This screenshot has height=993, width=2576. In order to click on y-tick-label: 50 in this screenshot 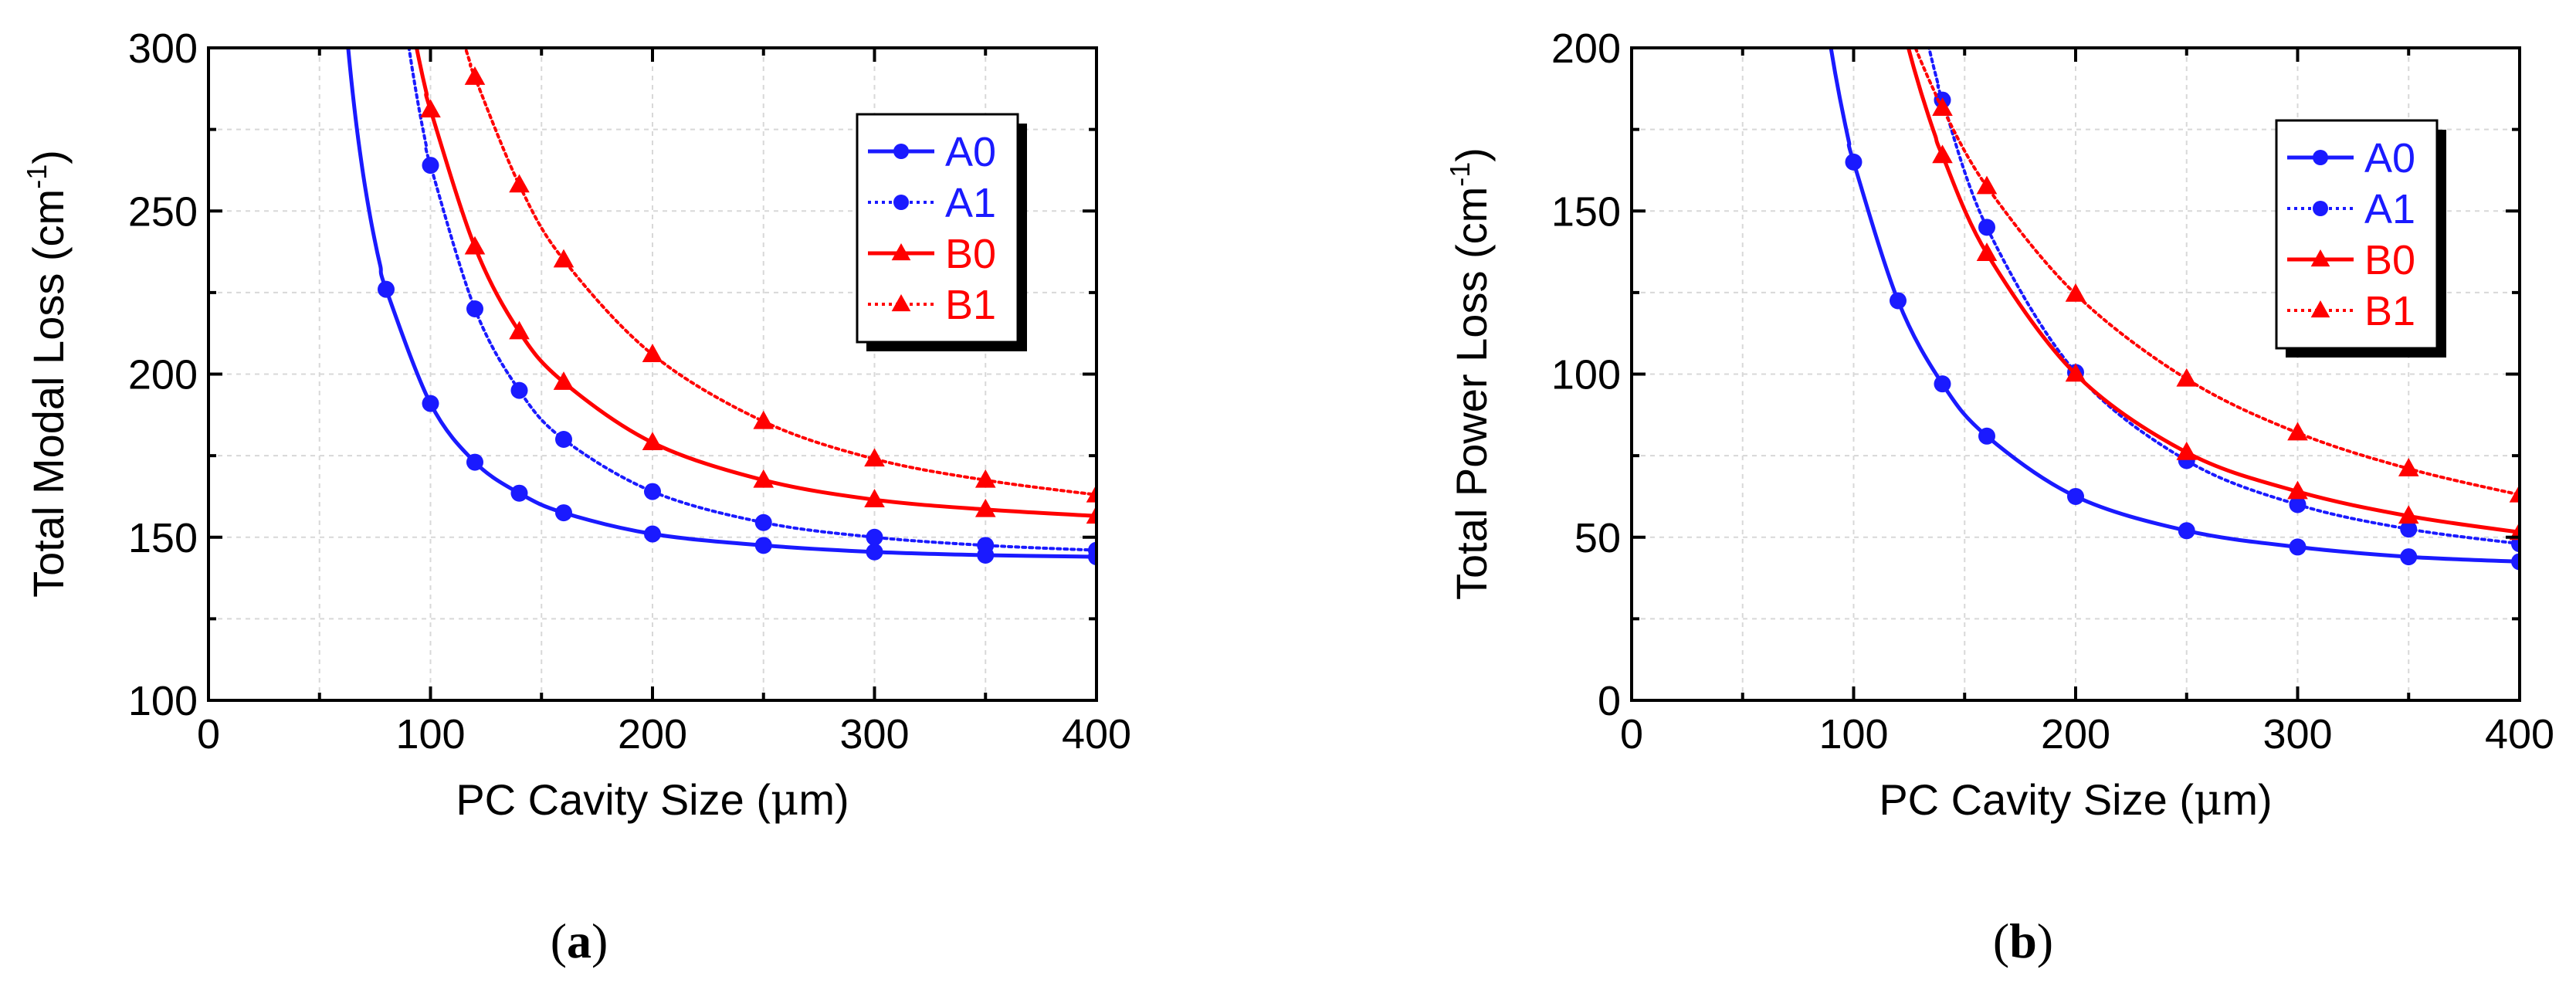, I will do `click(1597, 538)`.